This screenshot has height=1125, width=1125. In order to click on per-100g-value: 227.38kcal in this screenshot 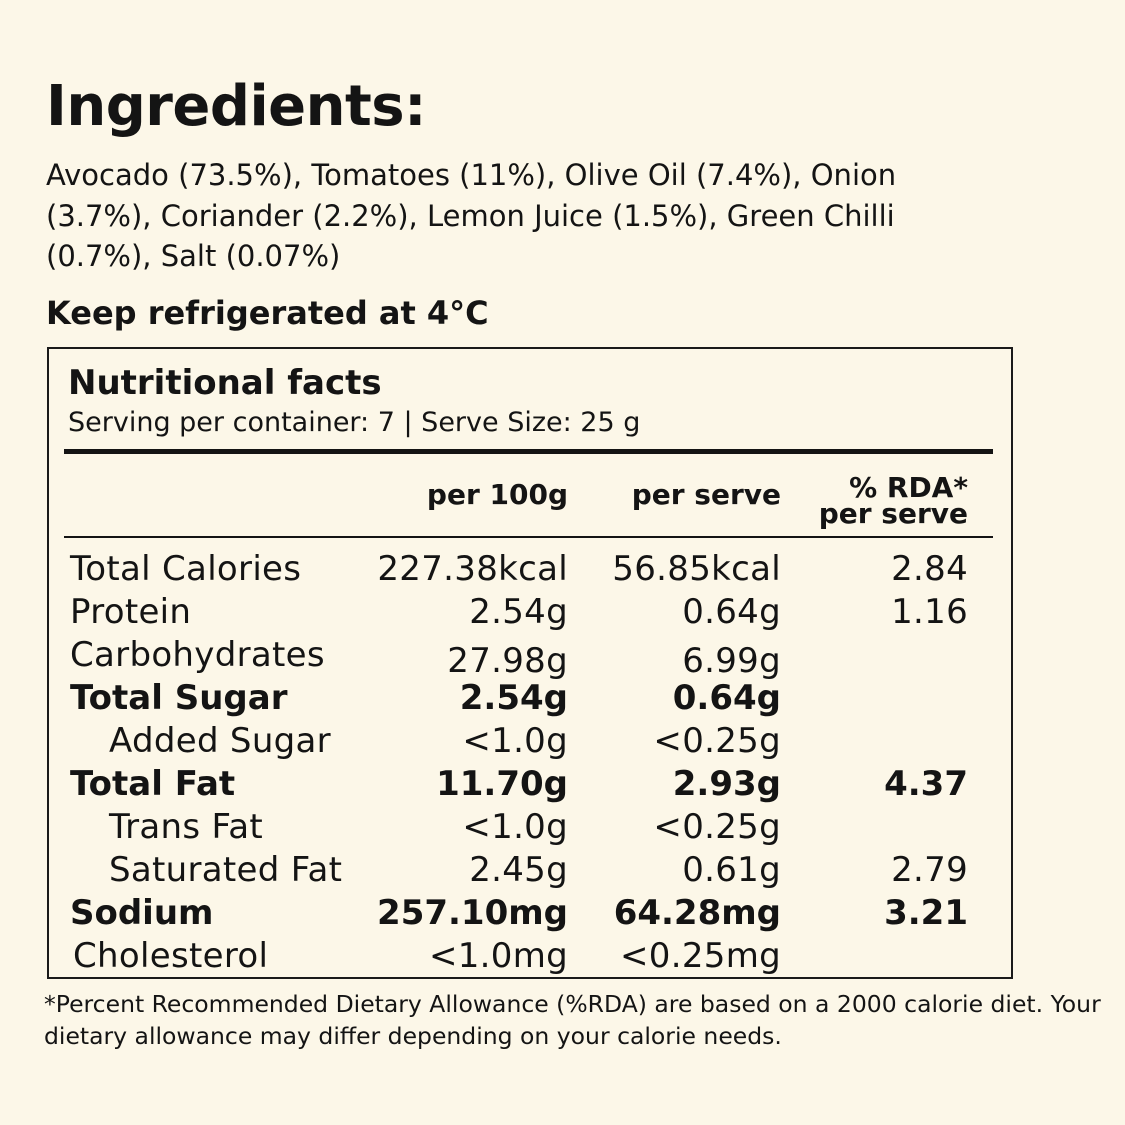, I will do `click(472, 569)`.